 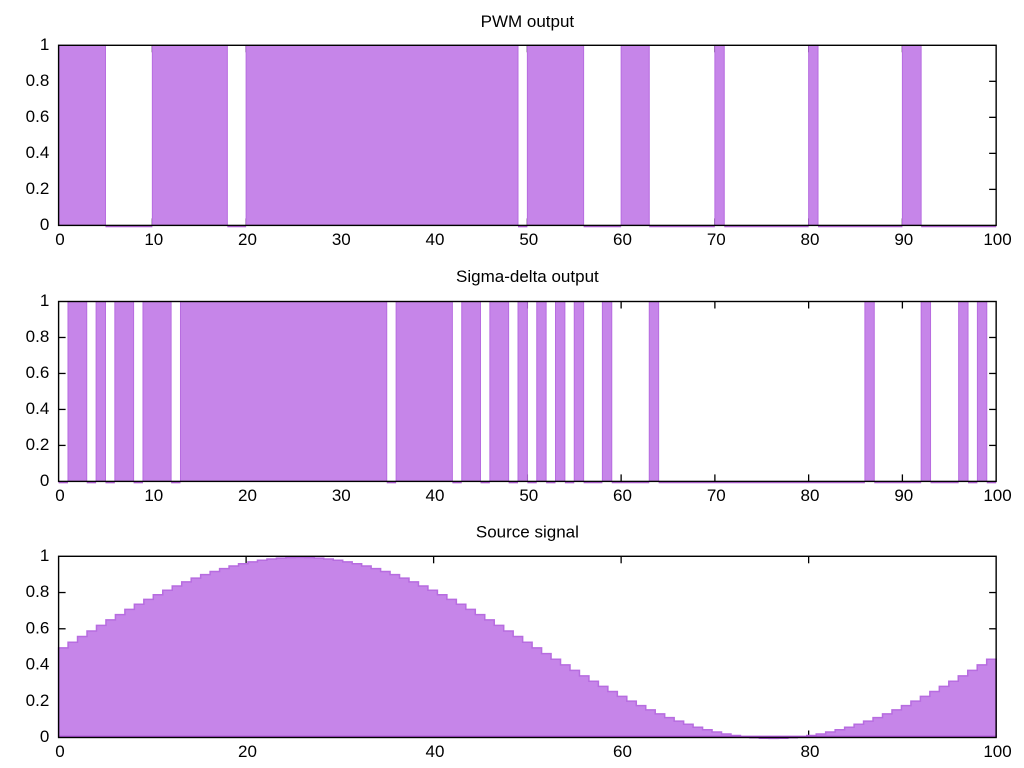 I want to click on svg-text: Sigma-delta output, so click(x=527, y=276).